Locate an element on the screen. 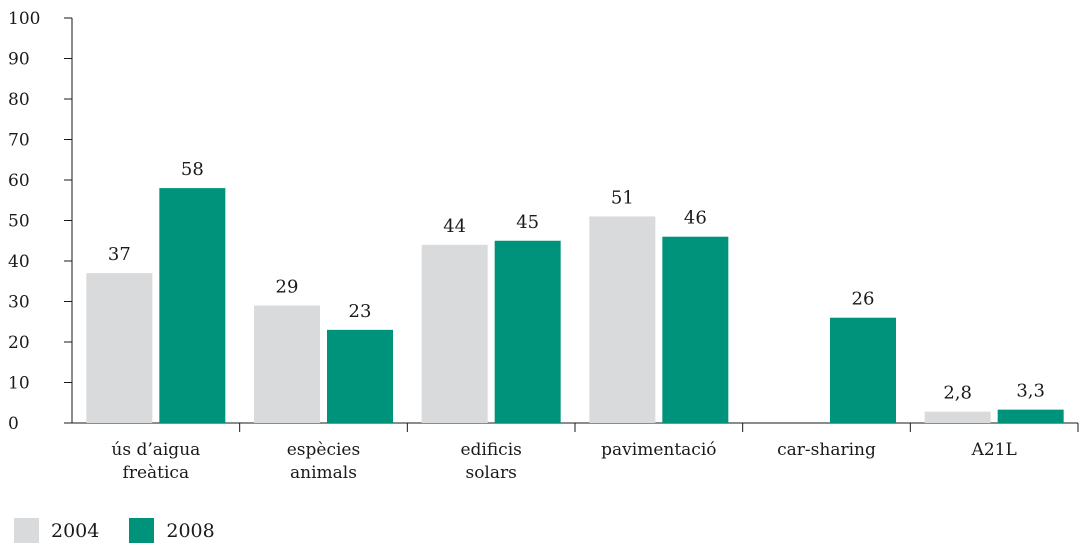  y-tick-label: 0 is located at coordinates (13, 424).